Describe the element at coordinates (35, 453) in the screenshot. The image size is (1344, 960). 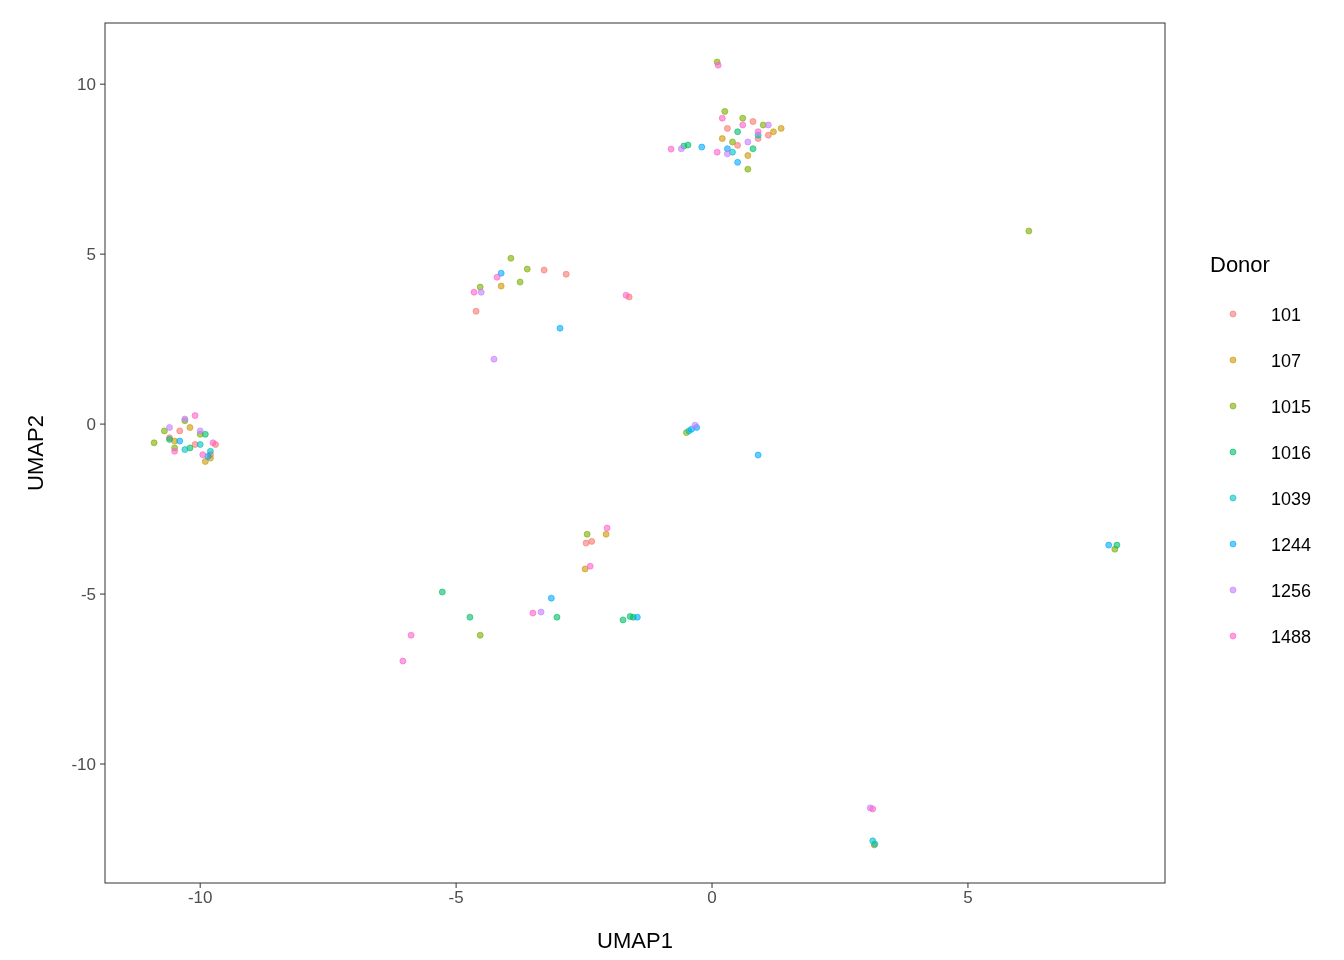
I see `y-axis-title: UMAP2` at that location.